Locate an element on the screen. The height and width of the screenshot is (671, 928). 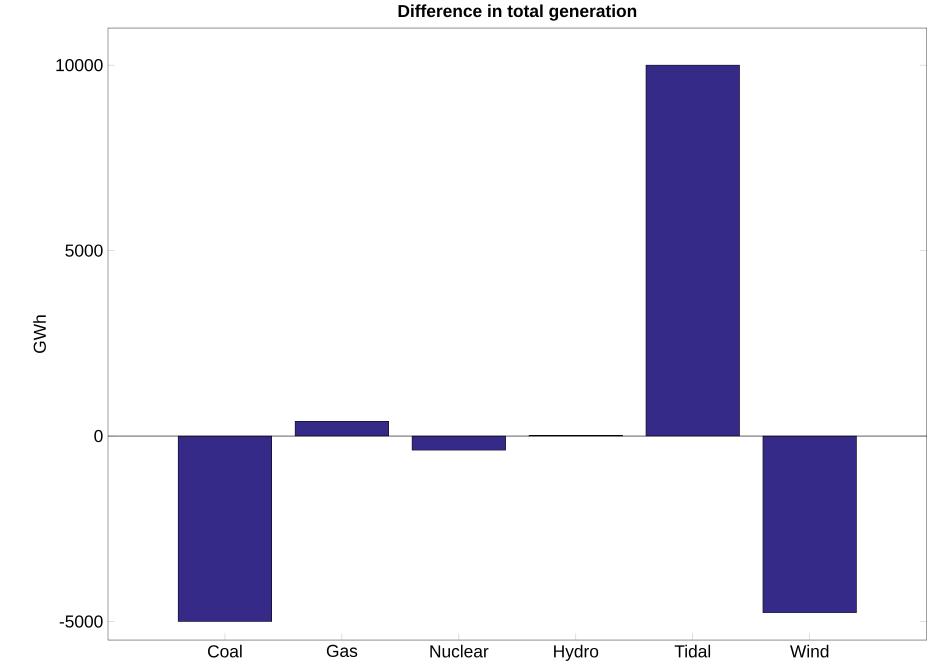
y-tick-label: 0 is located at coordinates (98, 436).